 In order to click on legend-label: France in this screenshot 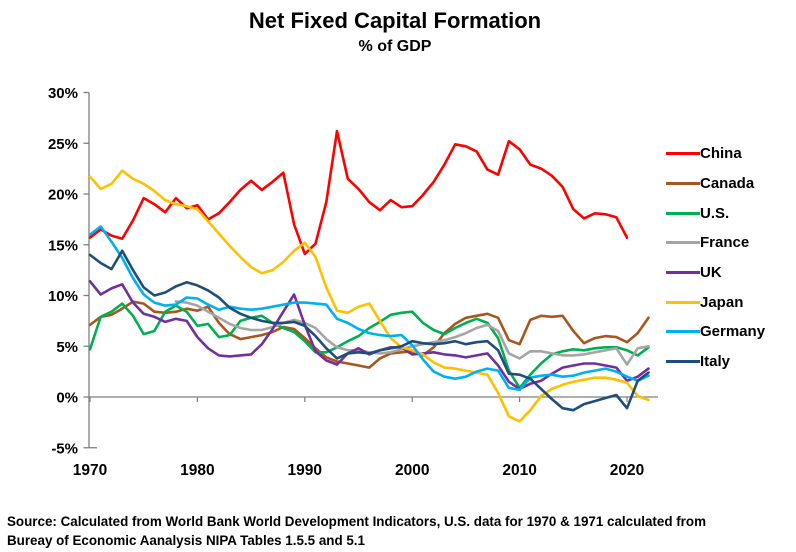, I will do `click(725, 243)`.